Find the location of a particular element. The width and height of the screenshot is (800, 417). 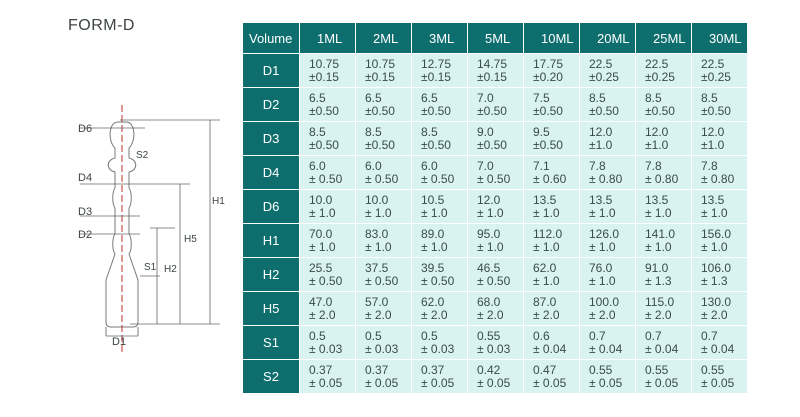

table-cell: 76.0 ± 1.0 is located at coordinates (607, 274).